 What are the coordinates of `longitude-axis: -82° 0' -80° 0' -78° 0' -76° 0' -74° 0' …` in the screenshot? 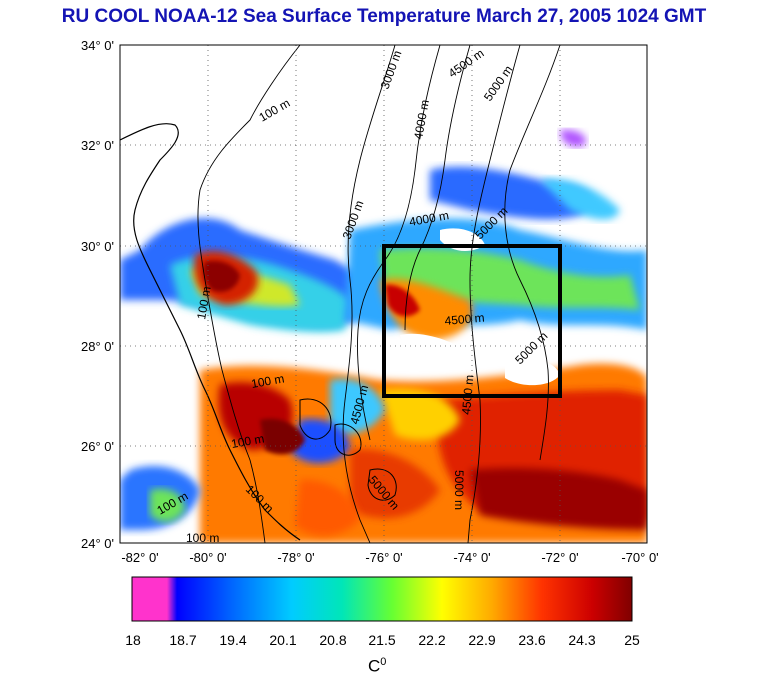 It's located at (389, 557).